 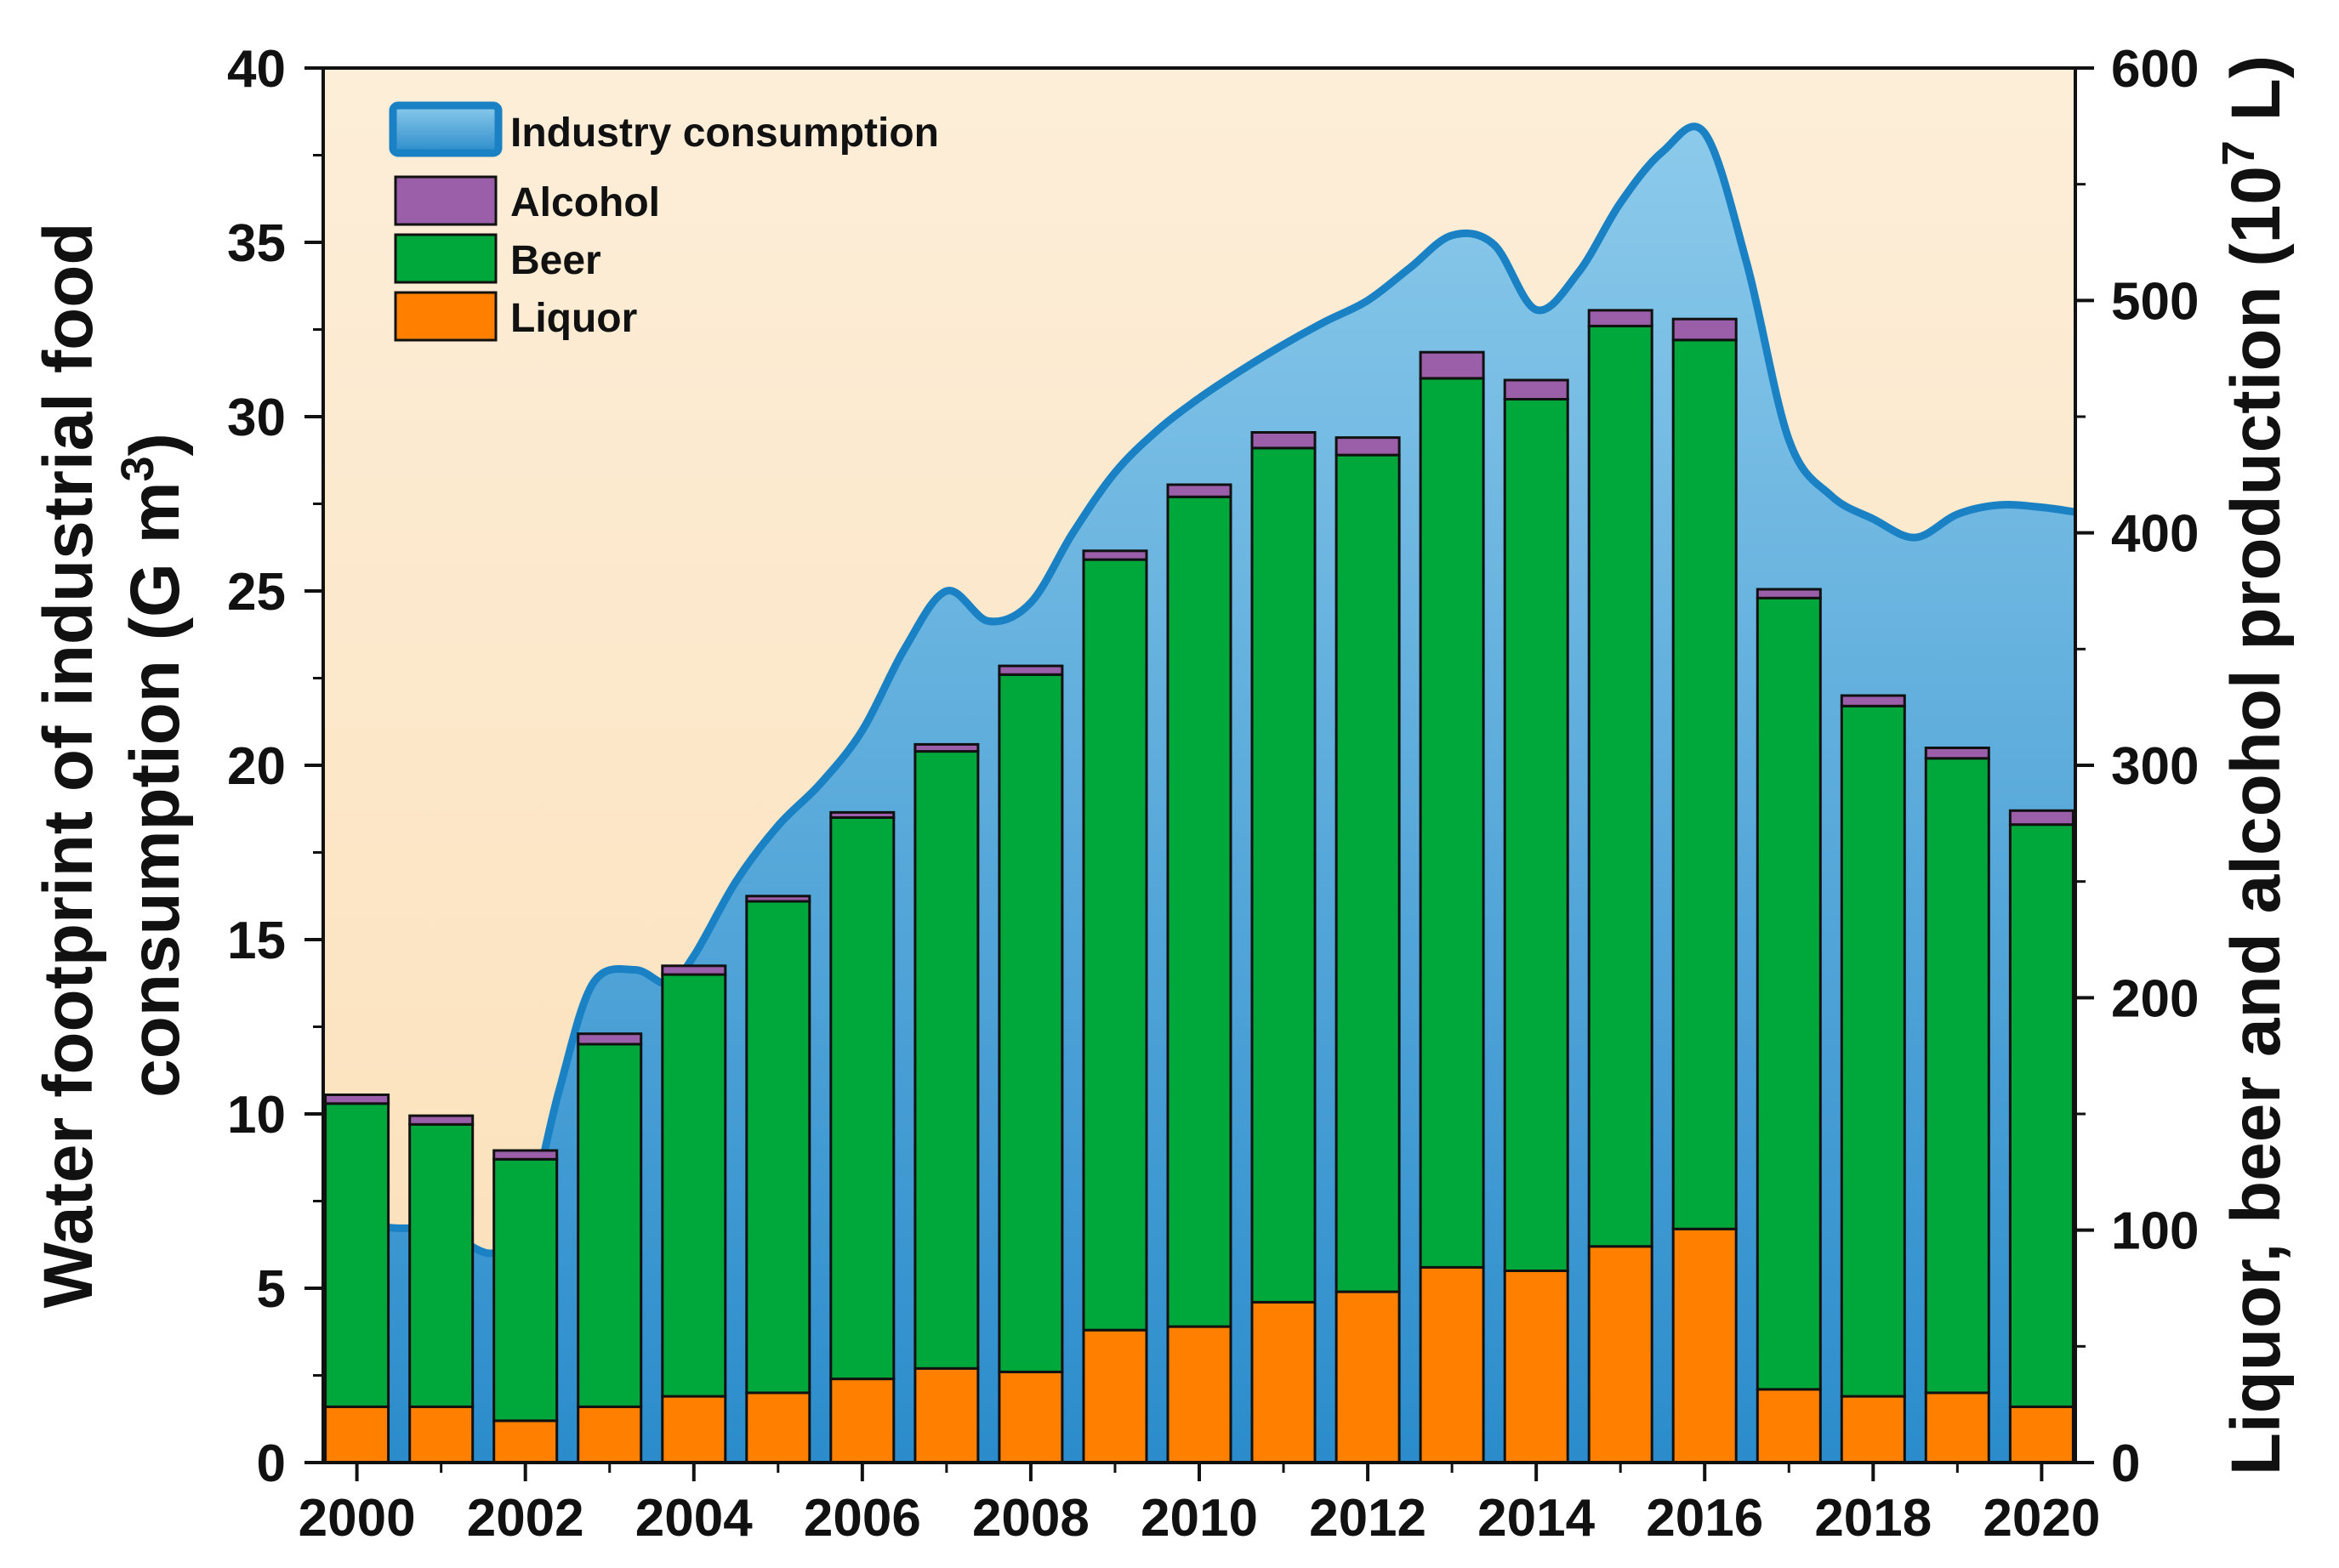 What do you see at coordinates (1536, 1367) in the screenshot?
I see `bar-liquor-2014` at bounding box center [1536, 1367].